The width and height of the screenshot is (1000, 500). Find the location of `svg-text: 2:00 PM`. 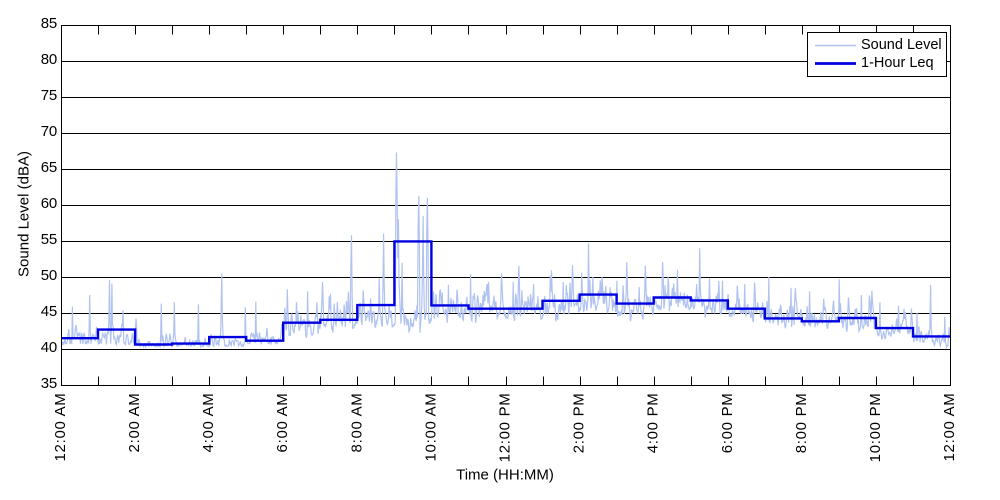

svg-text: 2:00 PM is located at coordinates (579, 423).